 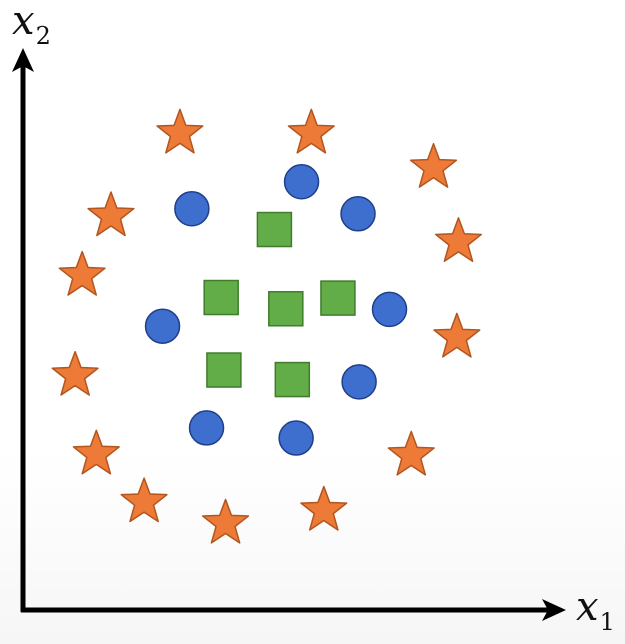 I want to click on x-axis-arrowhead, so click(x=554, y=610).